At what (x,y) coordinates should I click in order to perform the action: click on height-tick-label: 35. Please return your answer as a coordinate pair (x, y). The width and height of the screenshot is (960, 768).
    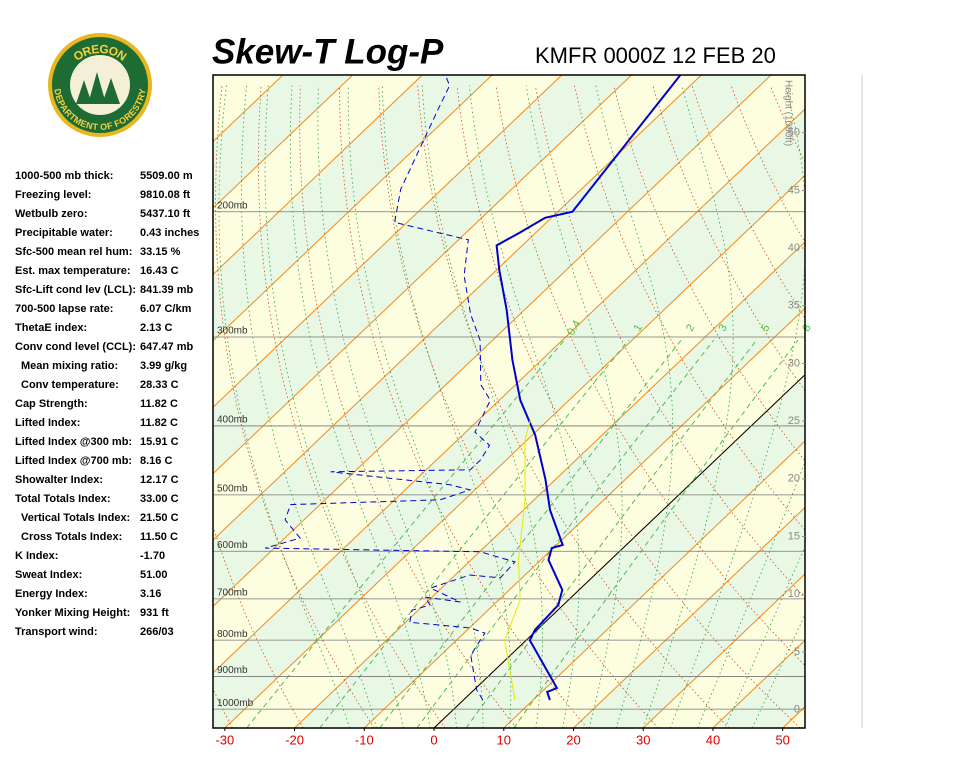
    Looking at the image, I should click on (794, 306).